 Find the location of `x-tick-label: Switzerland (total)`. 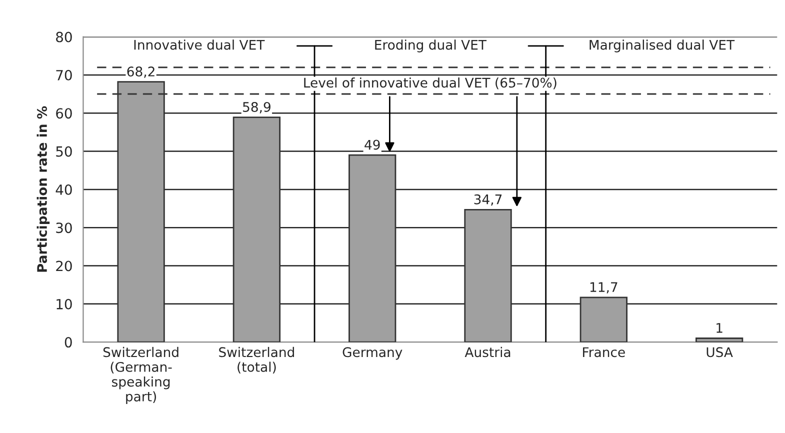

x-tick-label: Switzerland (total) is located at coordinates (256, 360).